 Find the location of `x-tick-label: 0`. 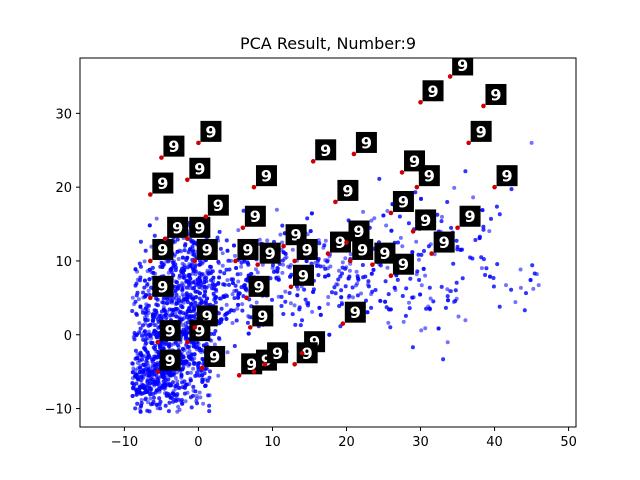

x-tick-label: 0 is located at coordinates (198, 442).